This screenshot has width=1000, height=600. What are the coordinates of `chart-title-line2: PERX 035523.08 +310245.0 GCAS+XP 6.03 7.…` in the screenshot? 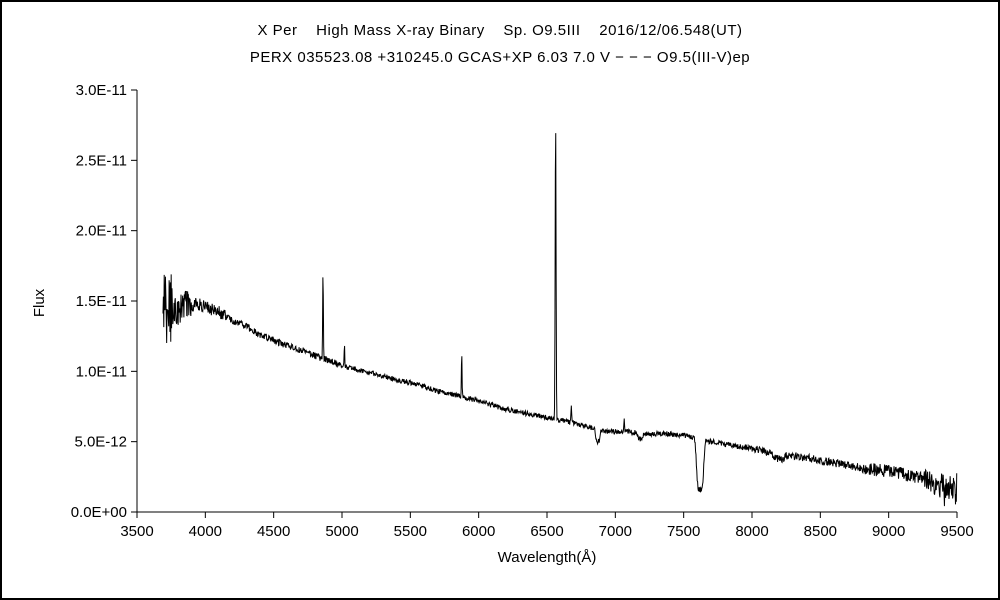 It's located at (500, 57).